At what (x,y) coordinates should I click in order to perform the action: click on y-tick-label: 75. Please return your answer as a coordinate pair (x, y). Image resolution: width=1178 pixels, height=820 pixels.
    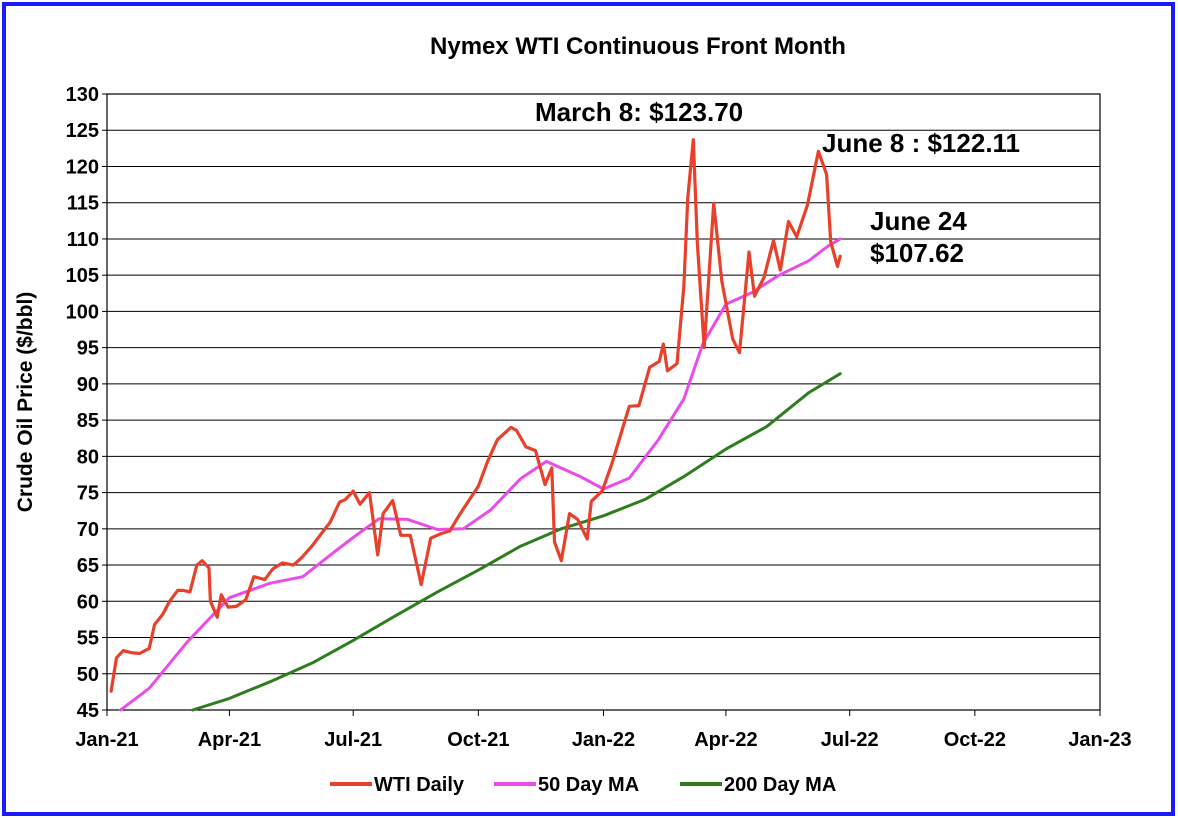
    Looking at the image, I should click on (88, 494).